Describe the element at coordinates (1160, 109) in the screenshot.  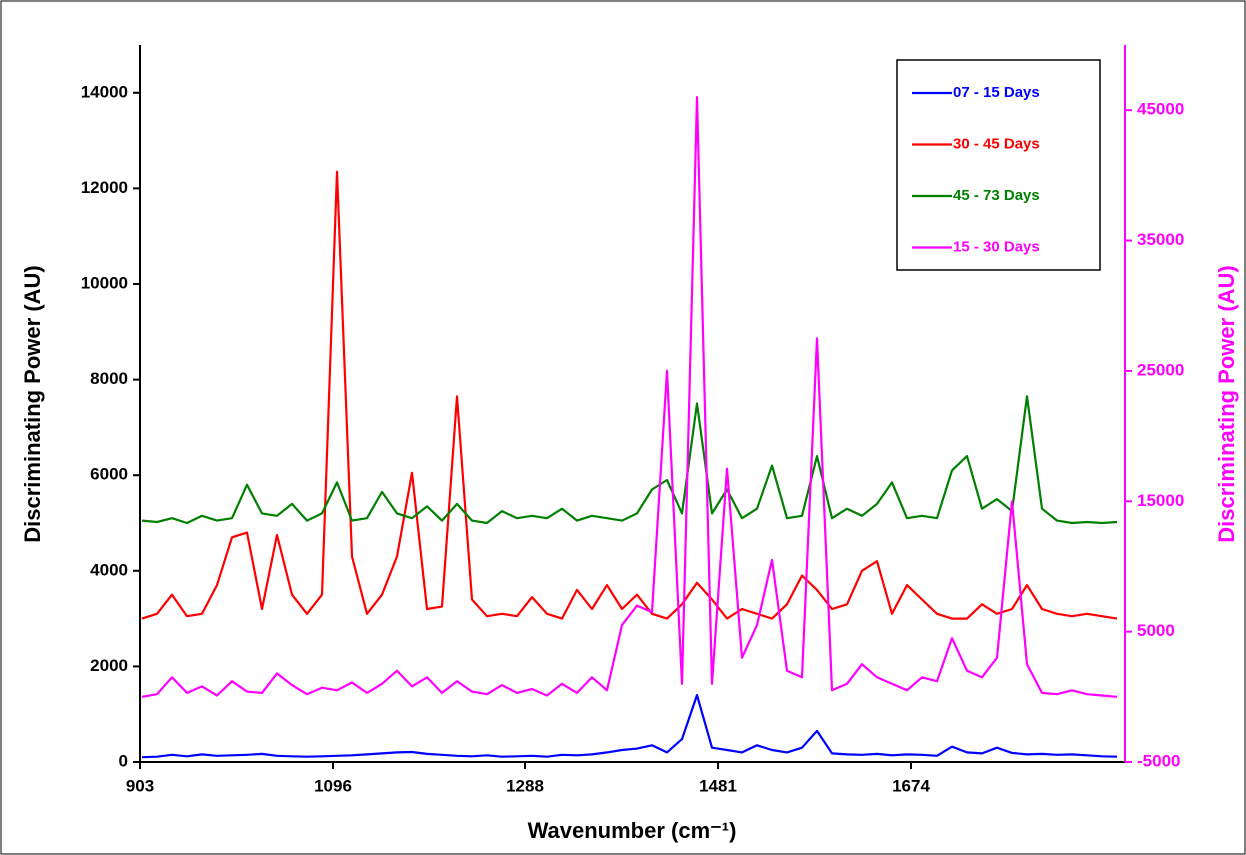
I see `y2-tick-label: 45000` at that location.